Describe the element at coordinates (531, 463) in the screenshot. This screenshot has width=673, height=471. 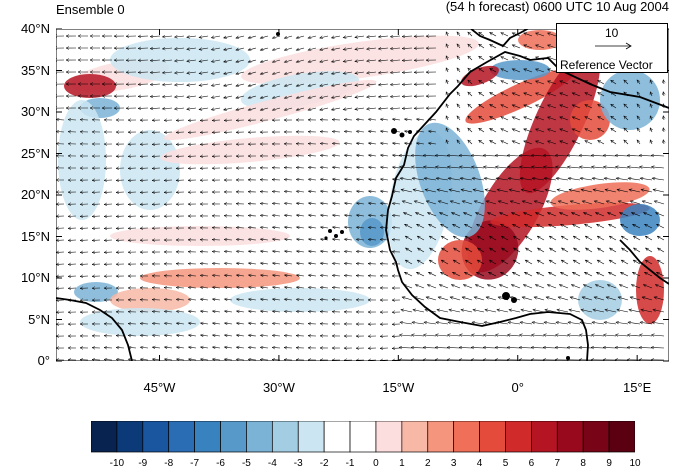
I see `colorbar-label: 6` at that location.